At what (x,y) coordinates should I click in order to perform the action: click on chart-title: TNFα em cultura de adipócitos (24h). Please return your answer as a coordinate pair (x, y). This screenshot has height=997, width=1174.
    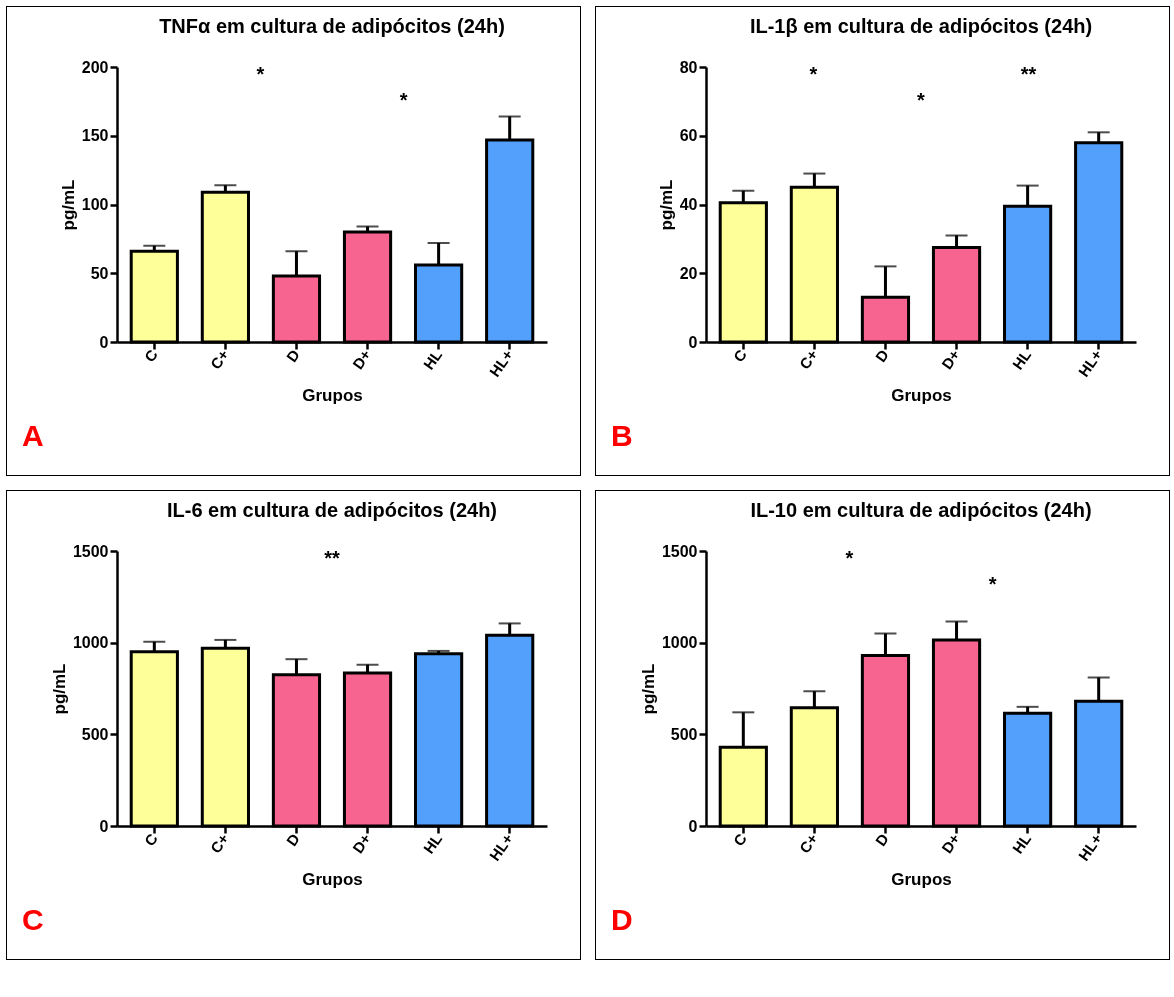
    Looking at the image, I should click on (332, 26).